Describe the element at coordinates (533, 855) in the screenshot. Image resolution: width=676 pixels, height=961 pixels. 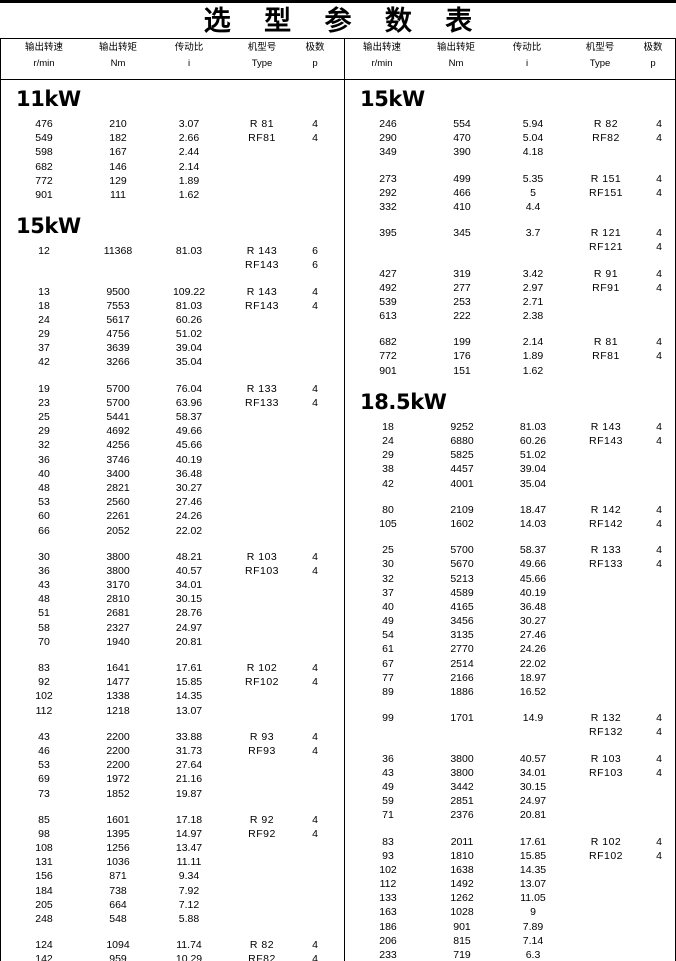
I see `cell-ratio: 15.85` at that location.